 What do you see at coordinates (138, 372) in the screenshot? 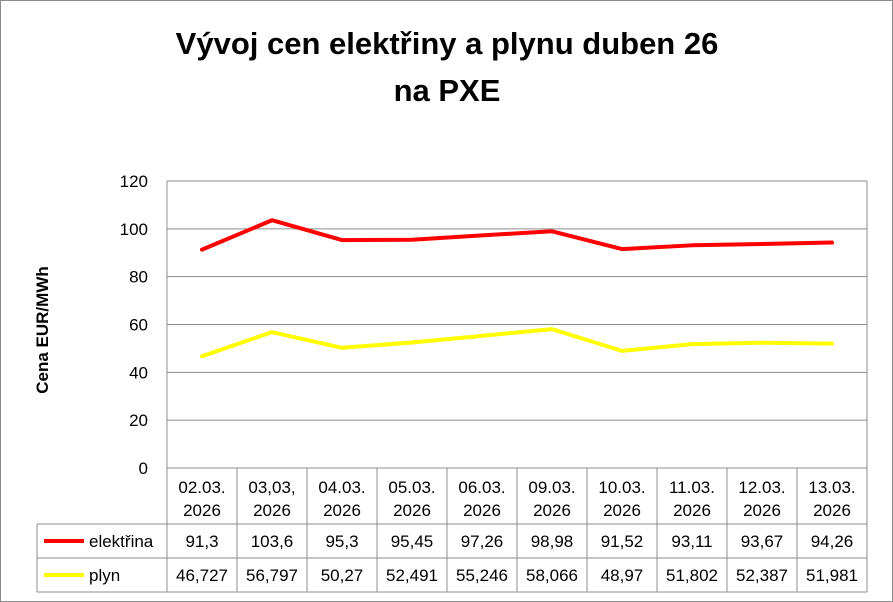
I see `y-tick-label: 40` at bounding box center [138, 372].